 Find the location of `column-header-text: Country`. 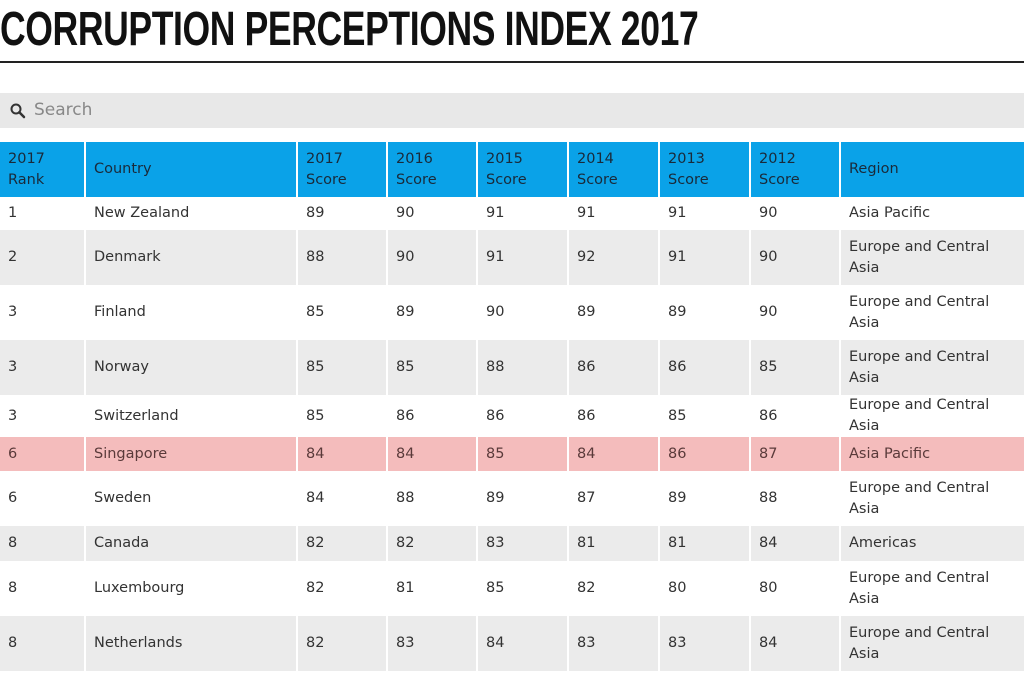

column-header-text: Country is located at coordinates (123, 169).